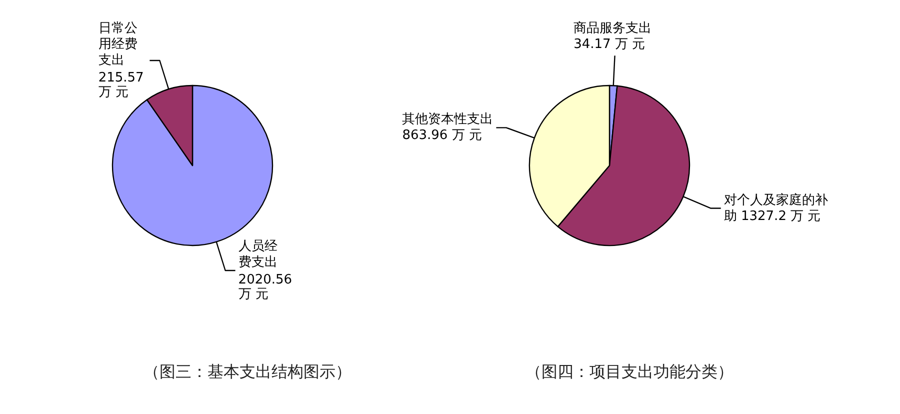 This screenshot has height=414, width=900. What do you see at coordinates (258, 254) in the screenshot?
I see `slice-label: 人员经费支出` at bounding box center [258, 254].